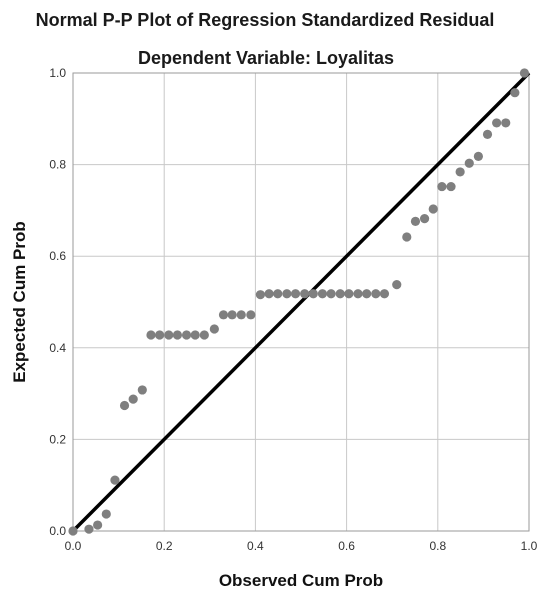 The image size is (540, 592). I want to click on y-tick-label: 0.8, so click(57, 165).